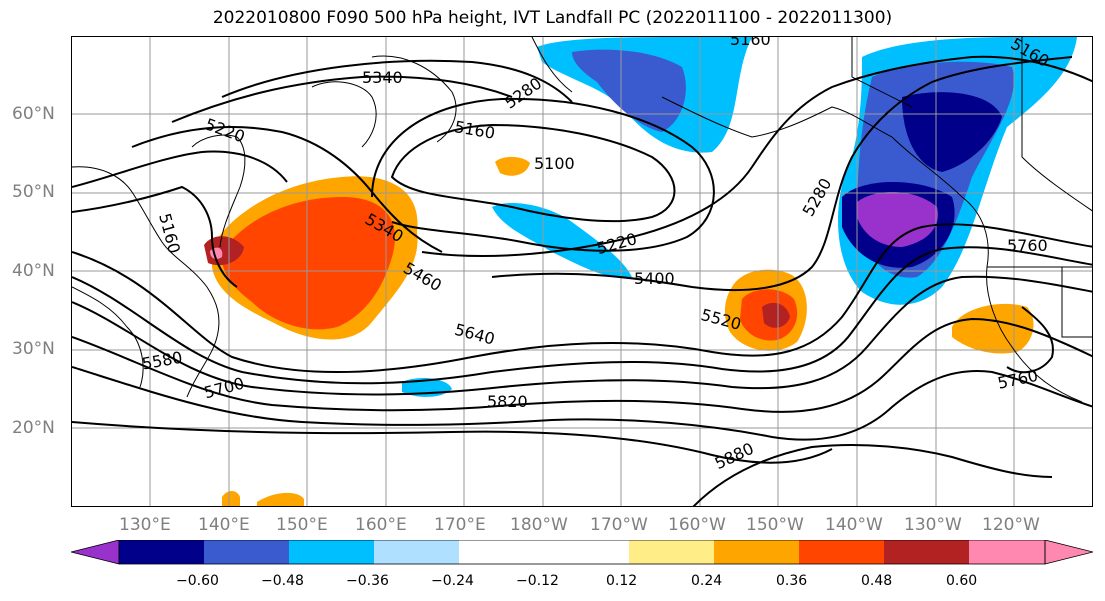 This screenshot has height=601, width=1105. Describe the element at coordinates (877, 581) in the screenshot. I see `colorbar-tick: 0.48` at that location.